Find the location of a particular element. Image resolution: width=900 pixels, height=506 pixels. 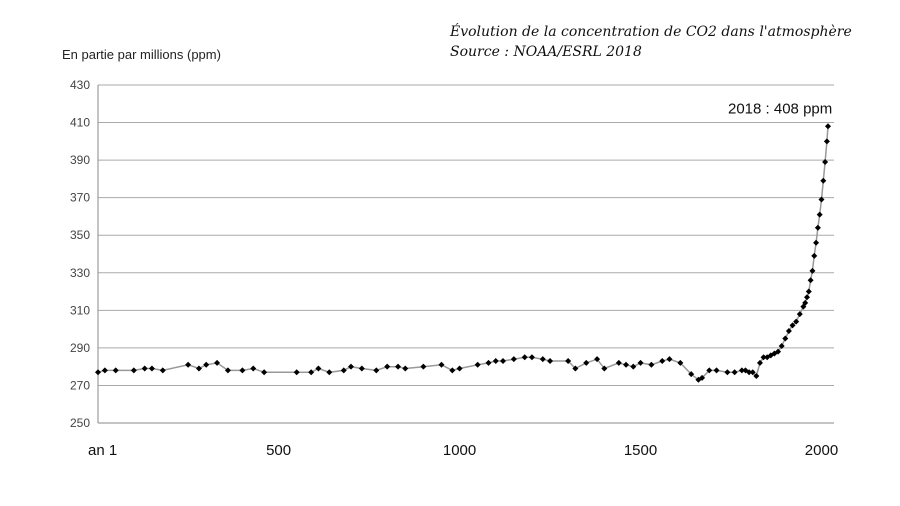

data-point-1990 is located at coordinates (817, 227).